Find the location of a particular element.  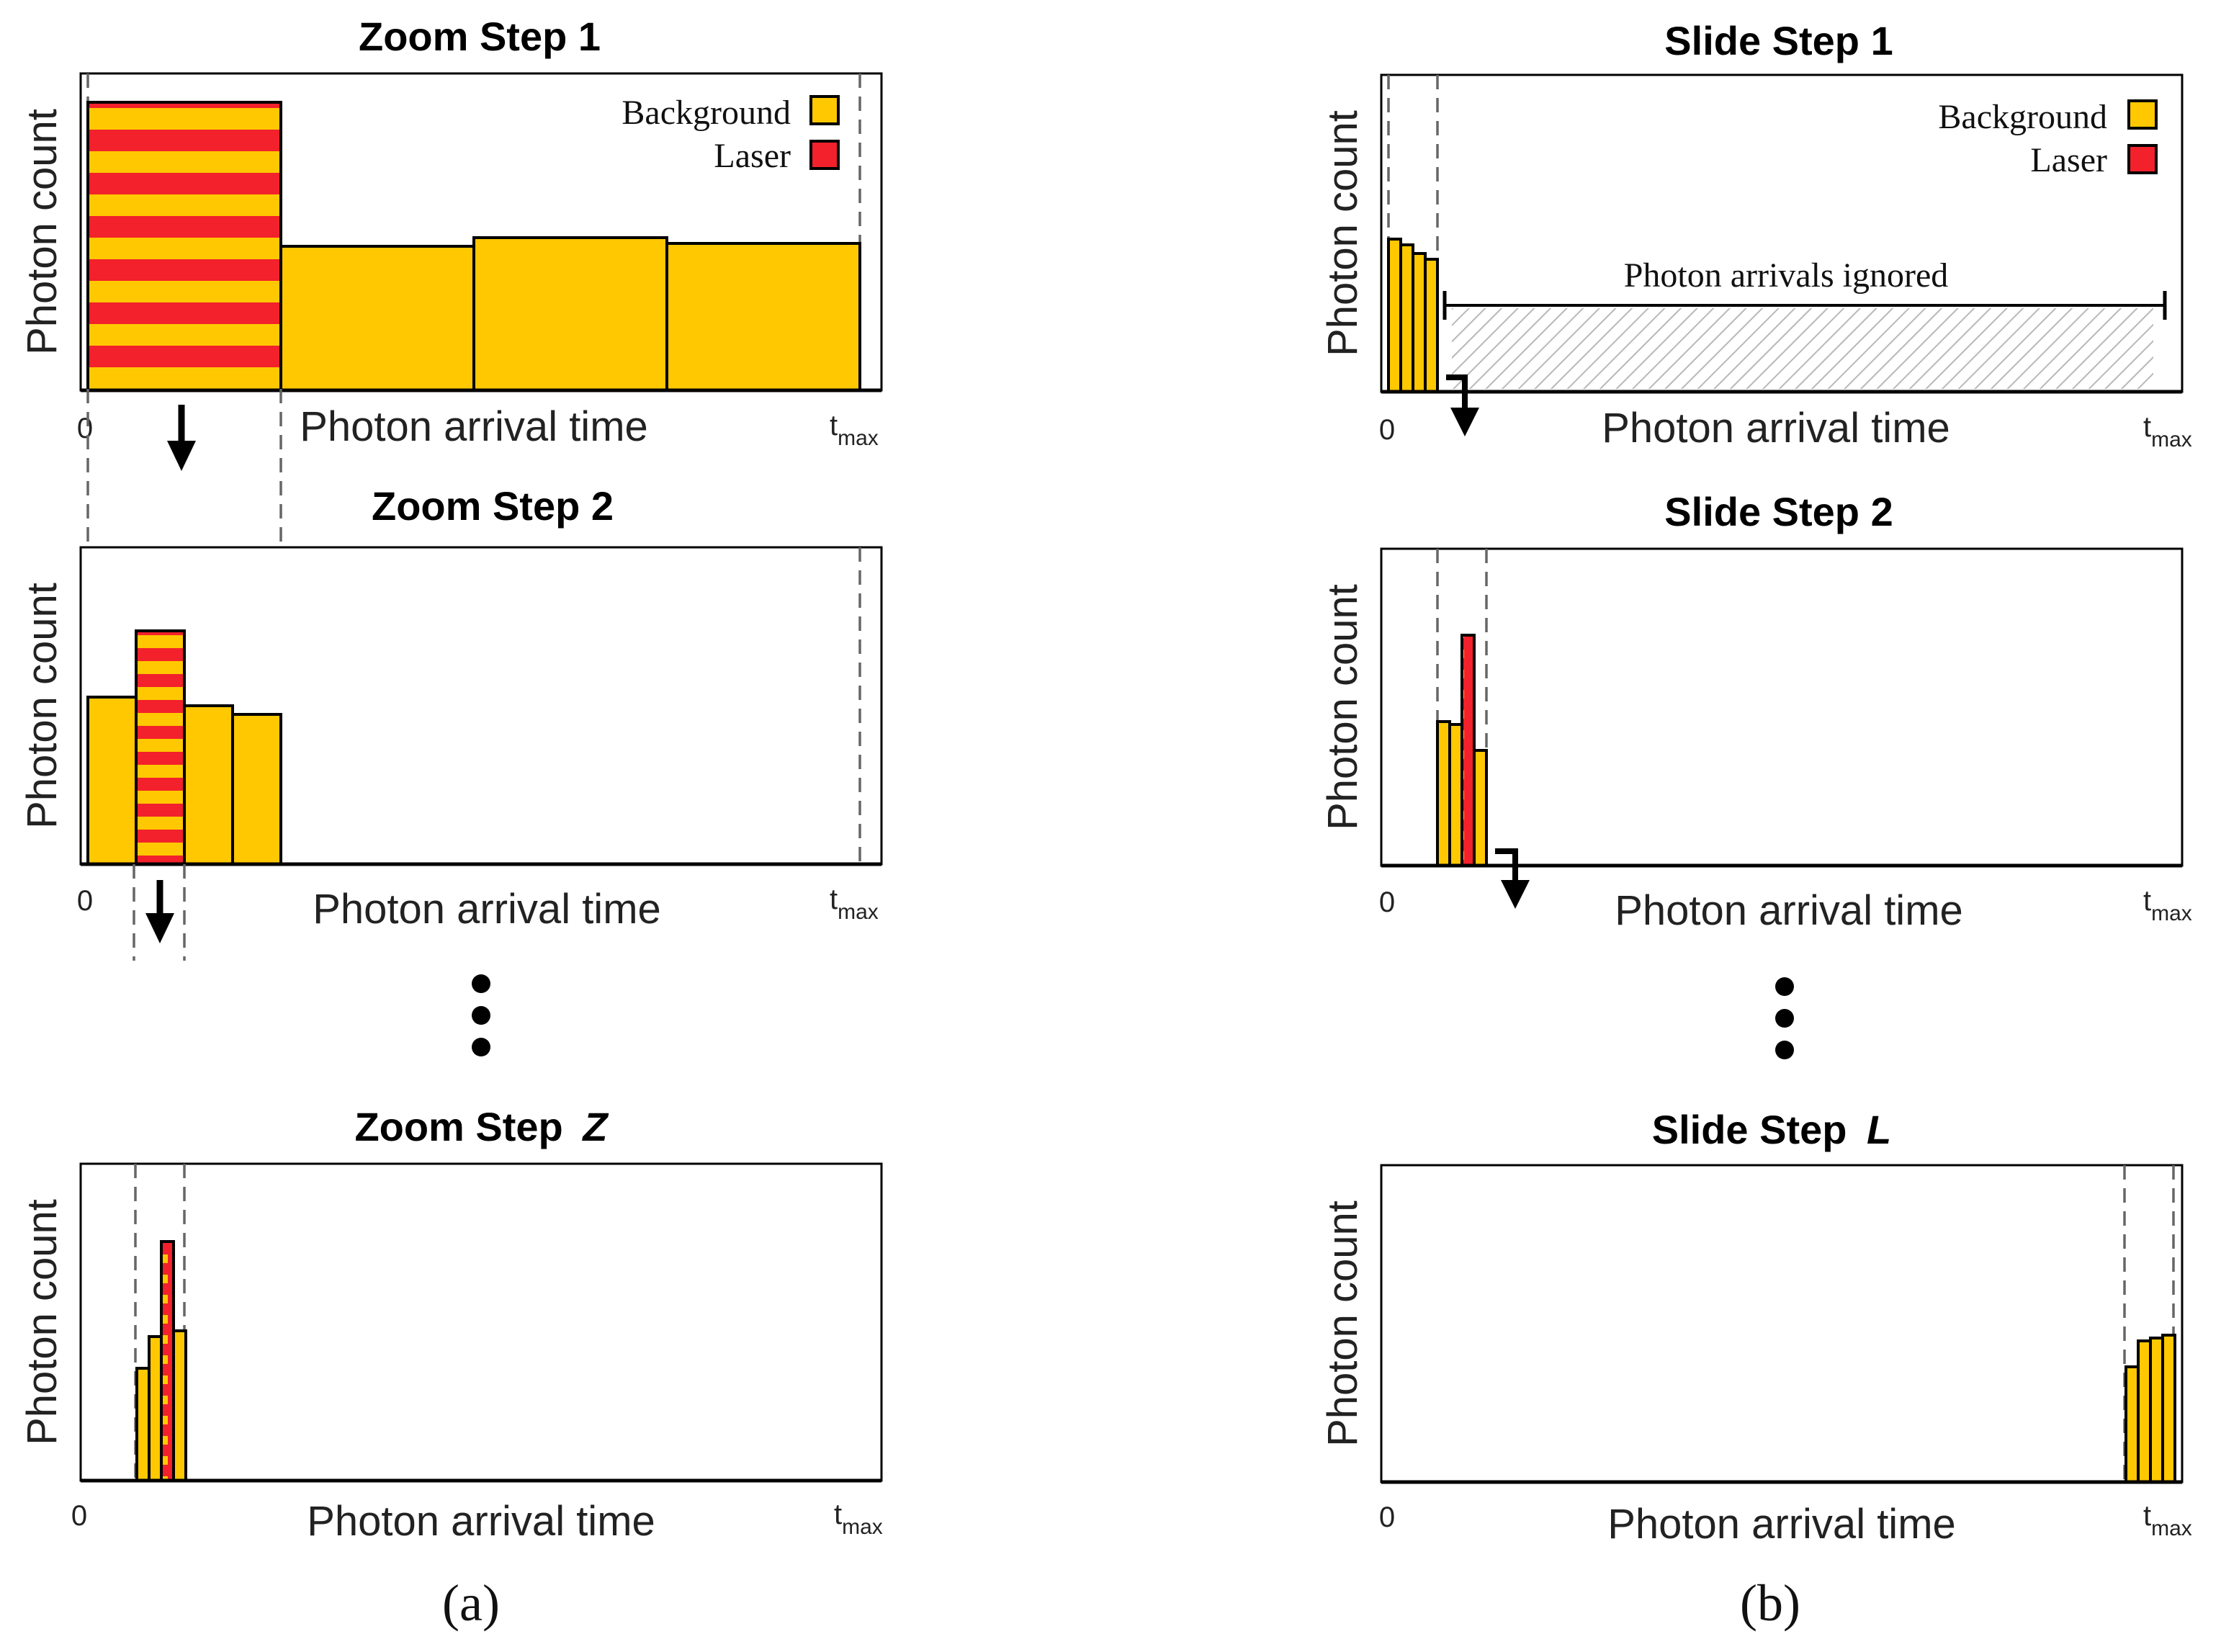

zoom-1-to-2-connector is located at coordinates (184, 468).